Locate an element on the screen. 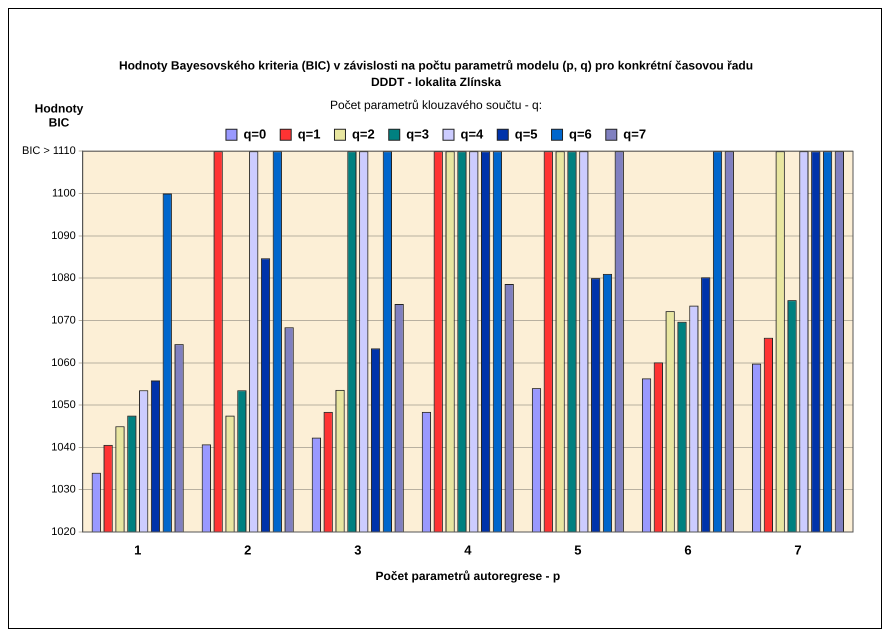 Image resolution: width=892 pixels, height=639 pixels. x-tick-label: 4 is located at coordinates (468, 550).